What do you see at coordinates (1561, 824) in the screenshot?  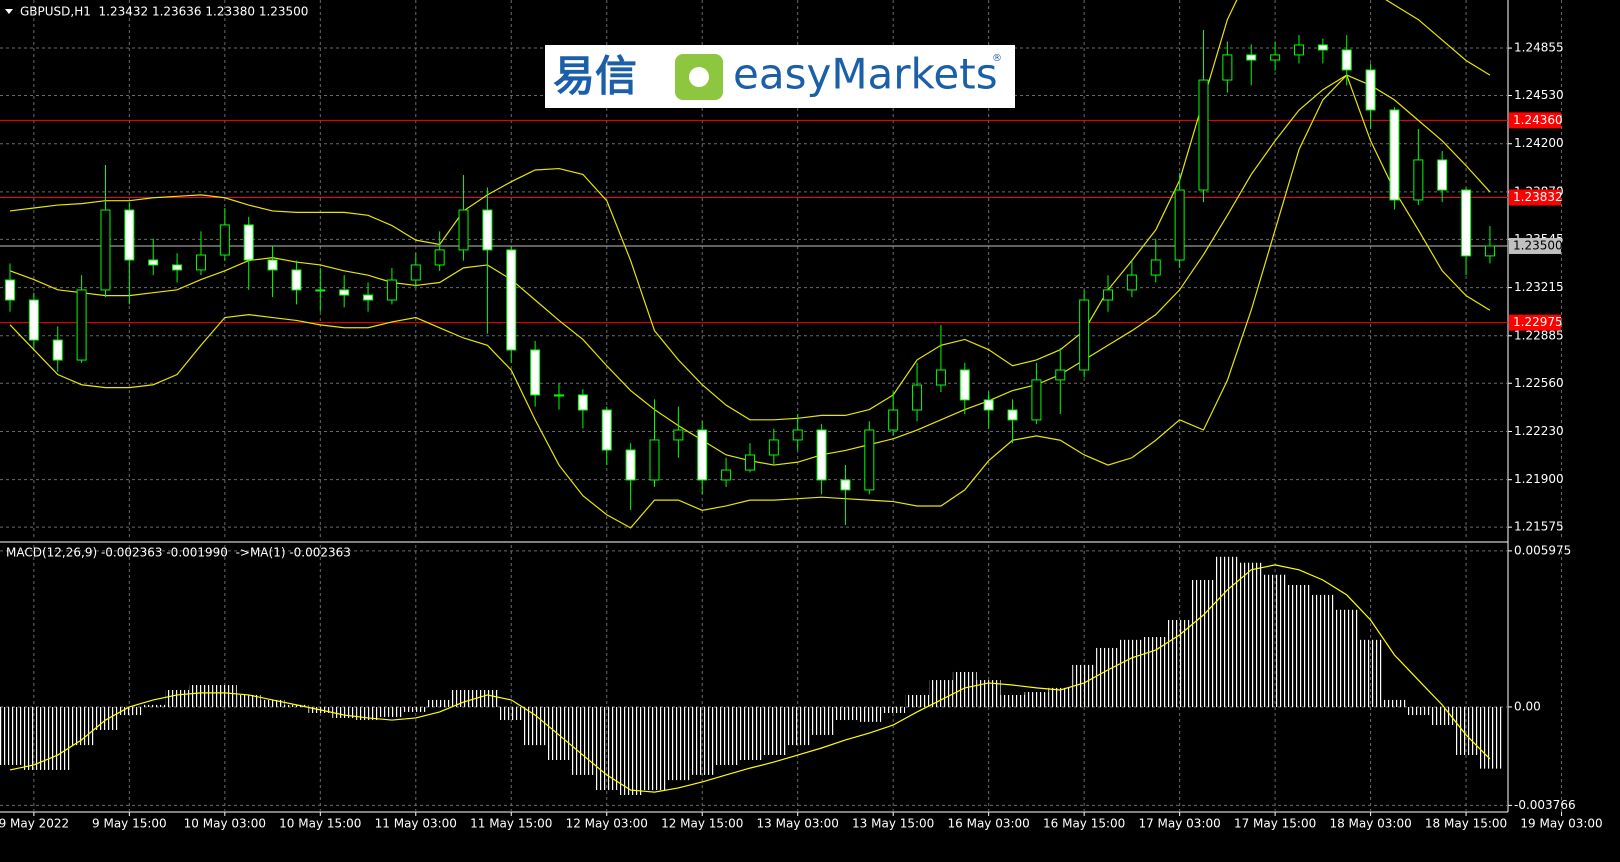 I see `x-tick-label: 19 May 03:00` at bounding box center [1561, 824].